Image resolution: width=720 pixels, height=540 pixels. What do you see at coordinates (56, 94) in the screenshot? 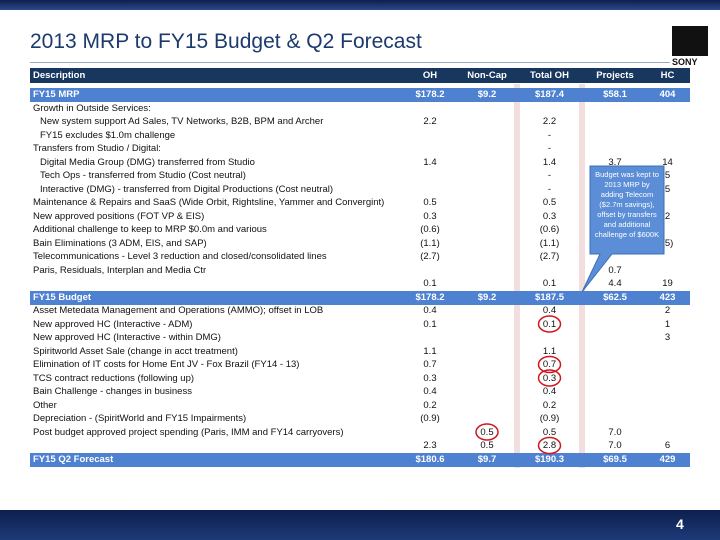
I see `row-label: FY15 MRP` at bounding box center [56, 94].